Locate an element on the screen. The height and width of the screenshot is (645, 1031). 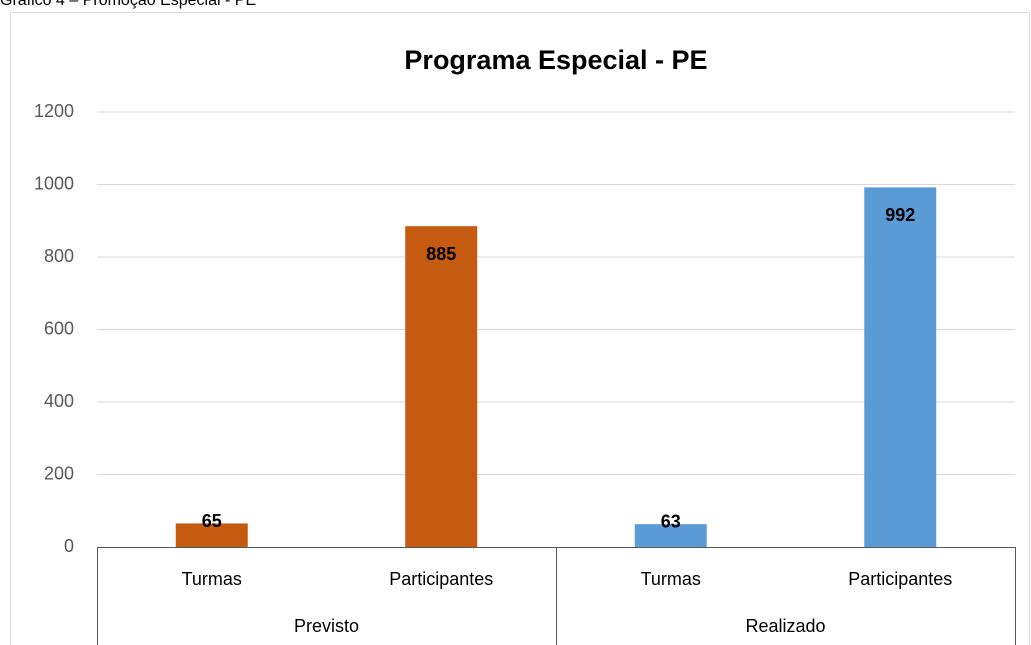
y-tick-label: 1200 is located at coordinates (54, 111).